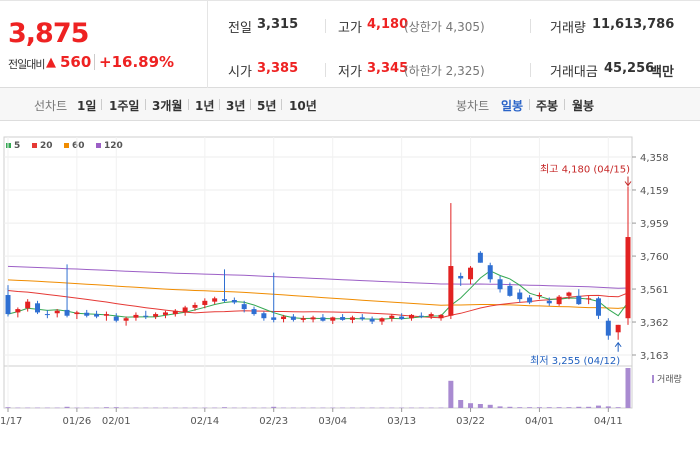 The image size is (700, 450). Describe the element at coordinates (167, 106) in the screenshot. I see `period-3m: 3개월` at that location.